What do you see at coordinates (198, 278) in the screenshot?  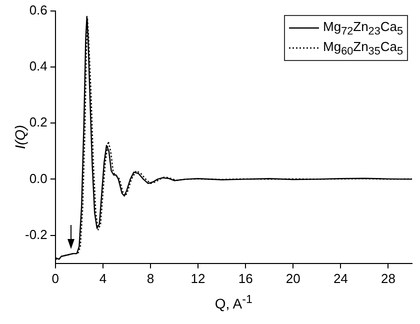 I see `x-tick-label: 12` at bounding box center [198, 278].